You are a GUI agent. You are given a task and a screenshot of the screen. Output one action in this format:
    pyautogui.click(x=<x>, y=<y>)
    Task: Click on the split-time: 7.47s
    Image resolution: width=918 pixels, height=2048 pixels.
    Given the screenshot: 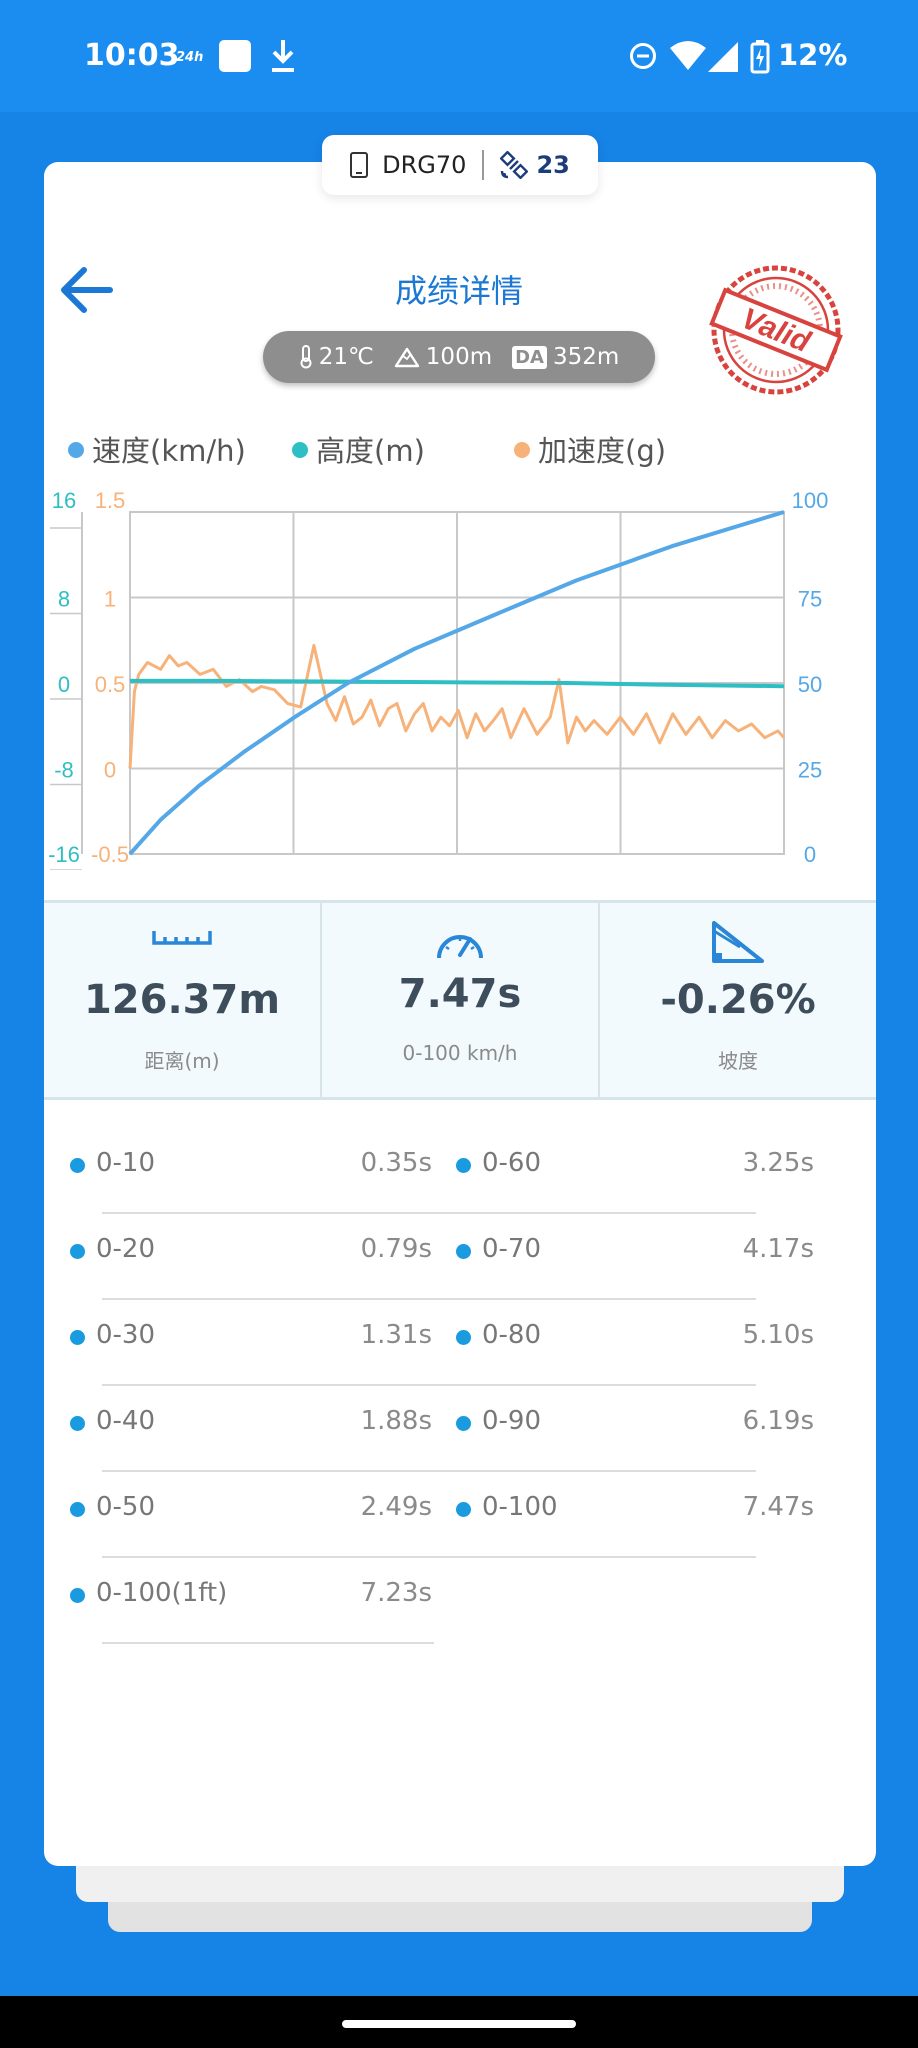 What is the action you would take?
    pyautogui.click(x=778, y=1507)
    